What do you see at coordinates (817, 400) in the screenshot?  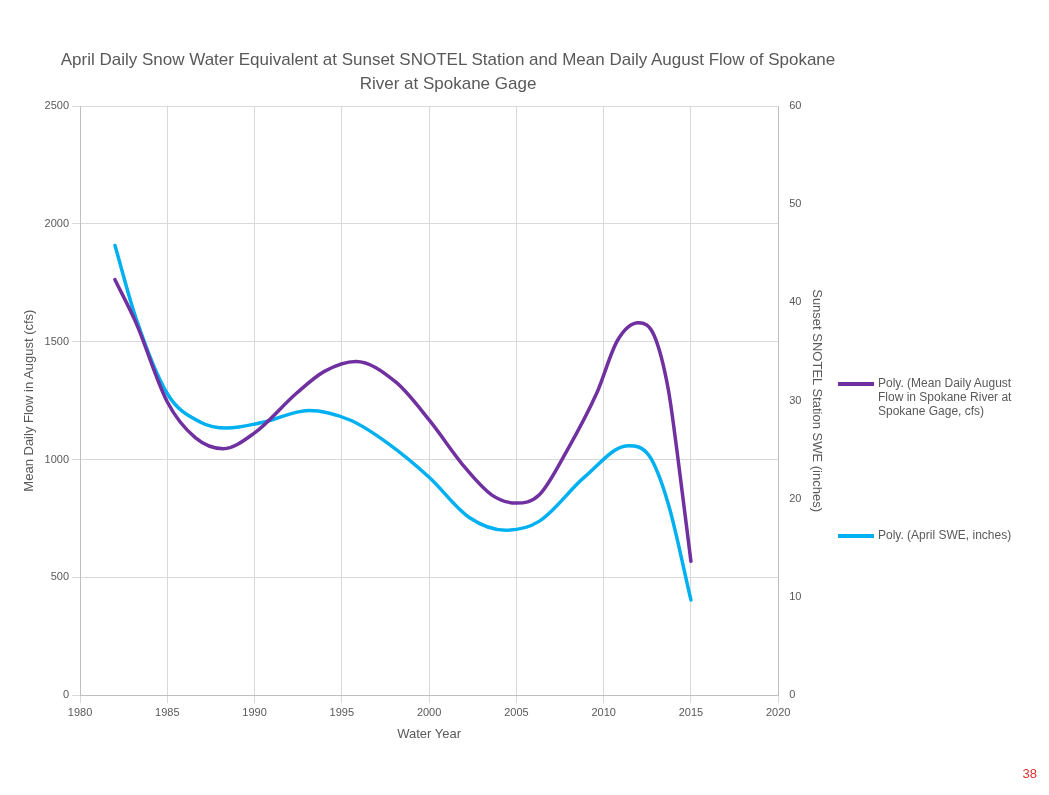 I see `y2-axis-title: Sunset SNOTEL Station SWE (inches)` at bounding box center [817, 400].